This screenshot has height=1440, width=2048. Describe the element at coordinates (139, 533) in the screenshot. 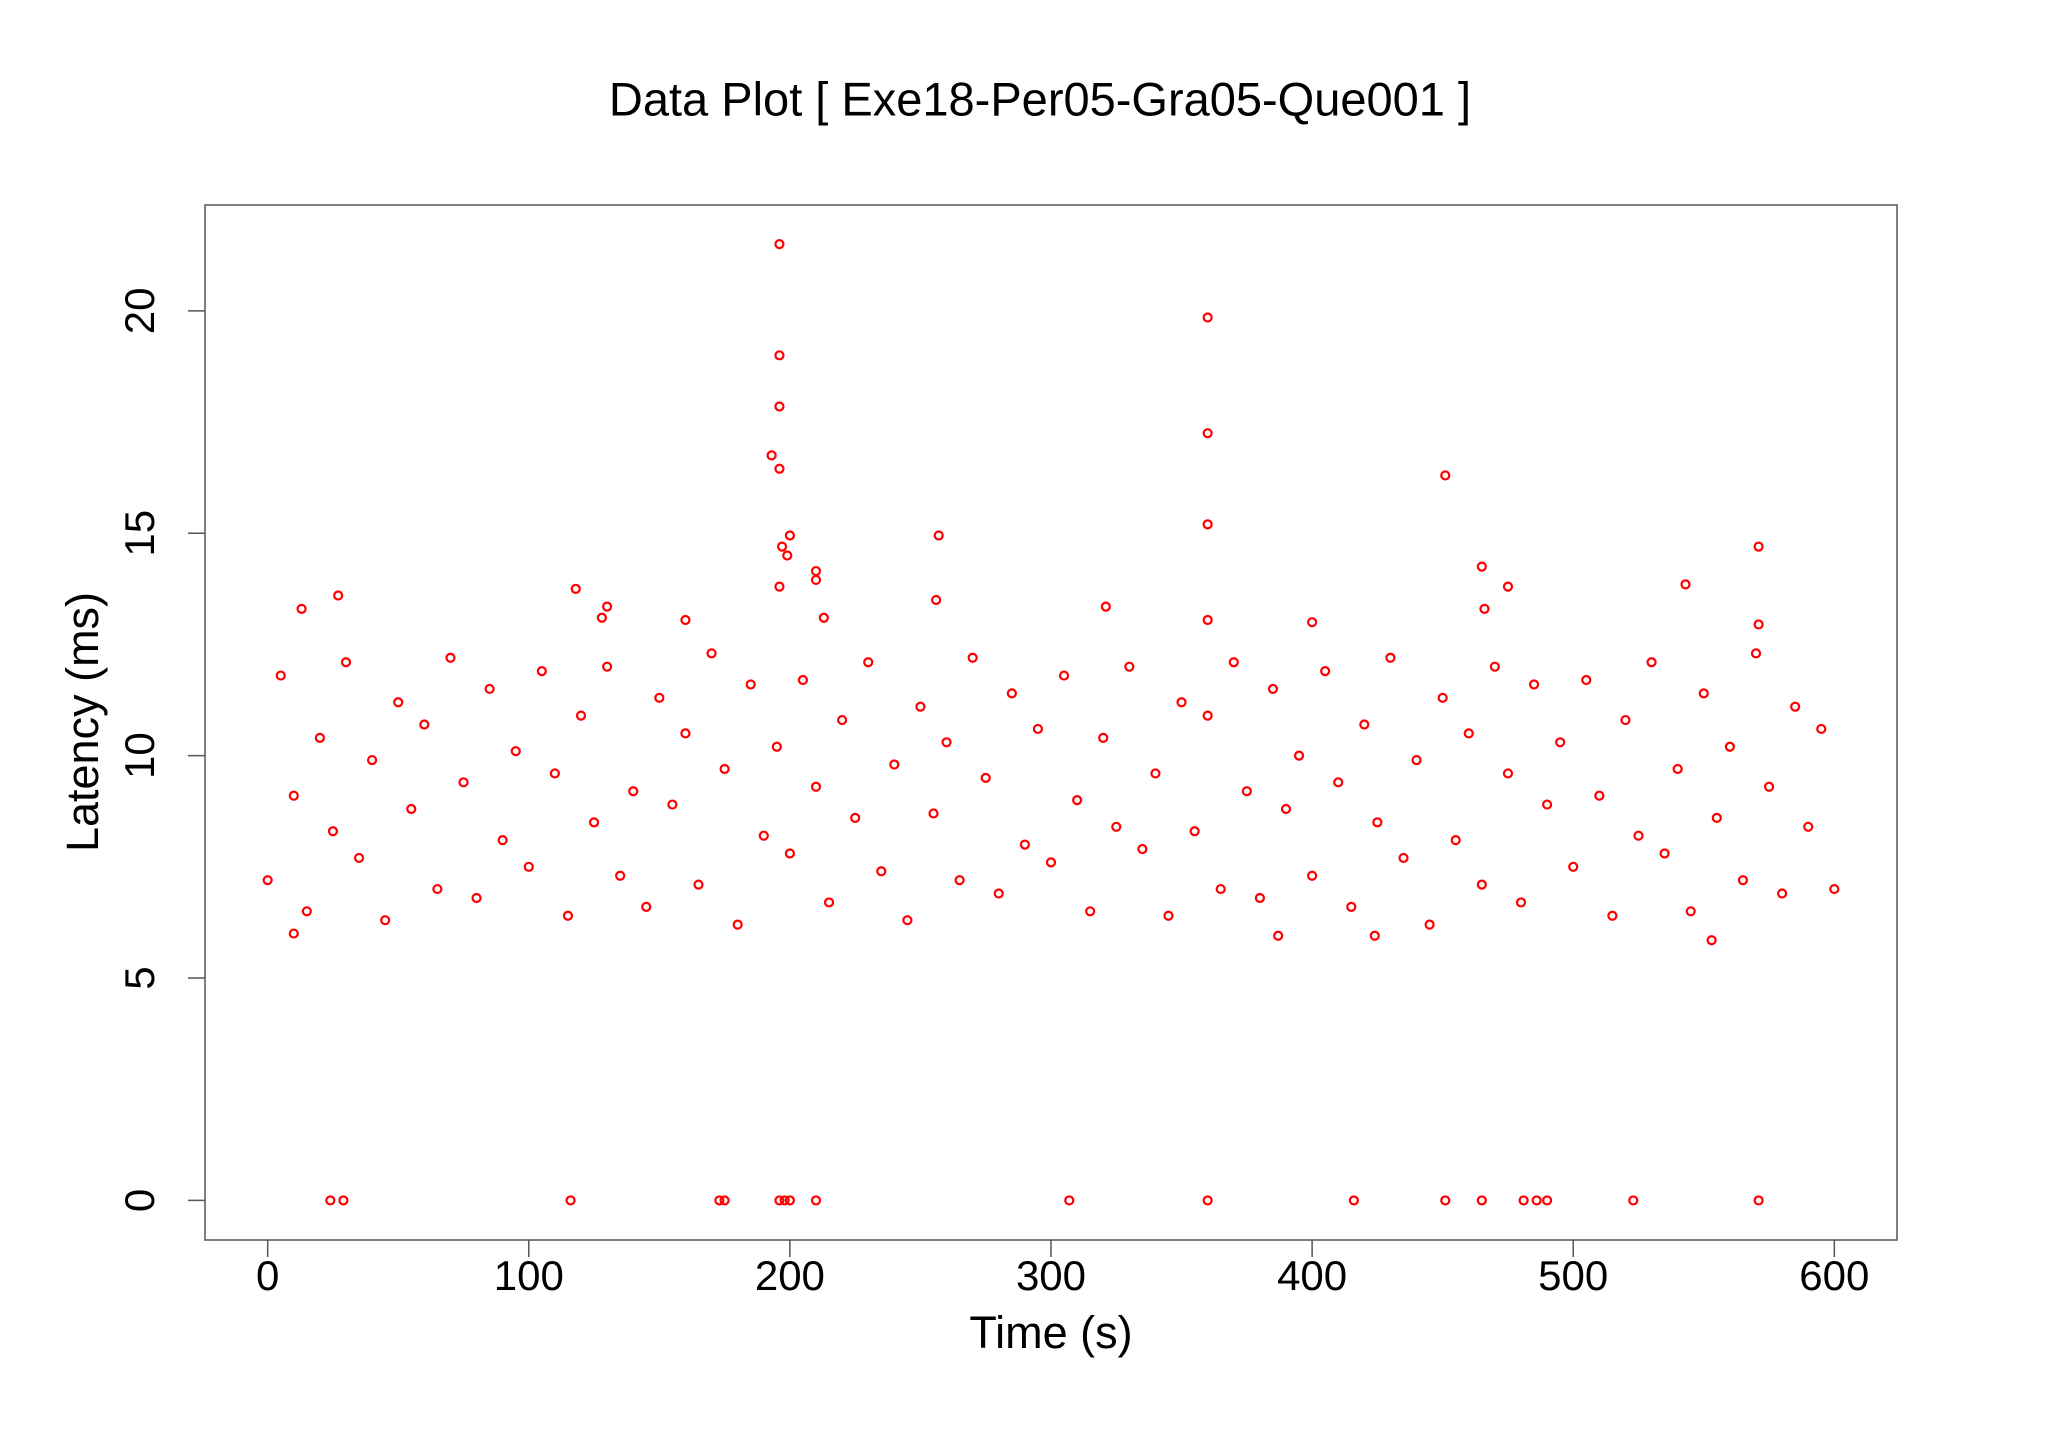

I see `y-tick-label: 15` at that location.